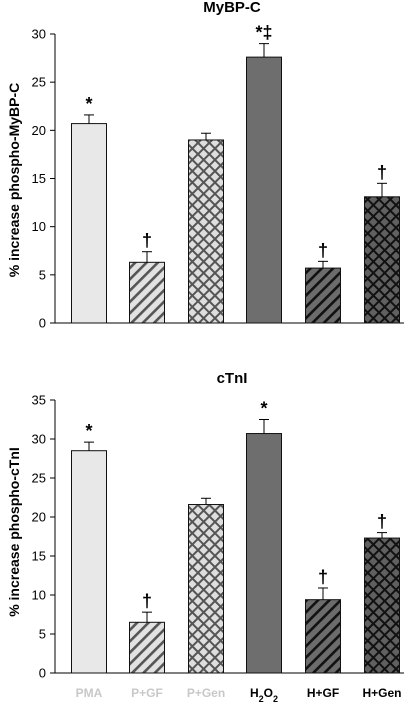 This screenshot has height=716, width=409. I want to click on chart-title-ctni: cTnI, so click(232, 378).